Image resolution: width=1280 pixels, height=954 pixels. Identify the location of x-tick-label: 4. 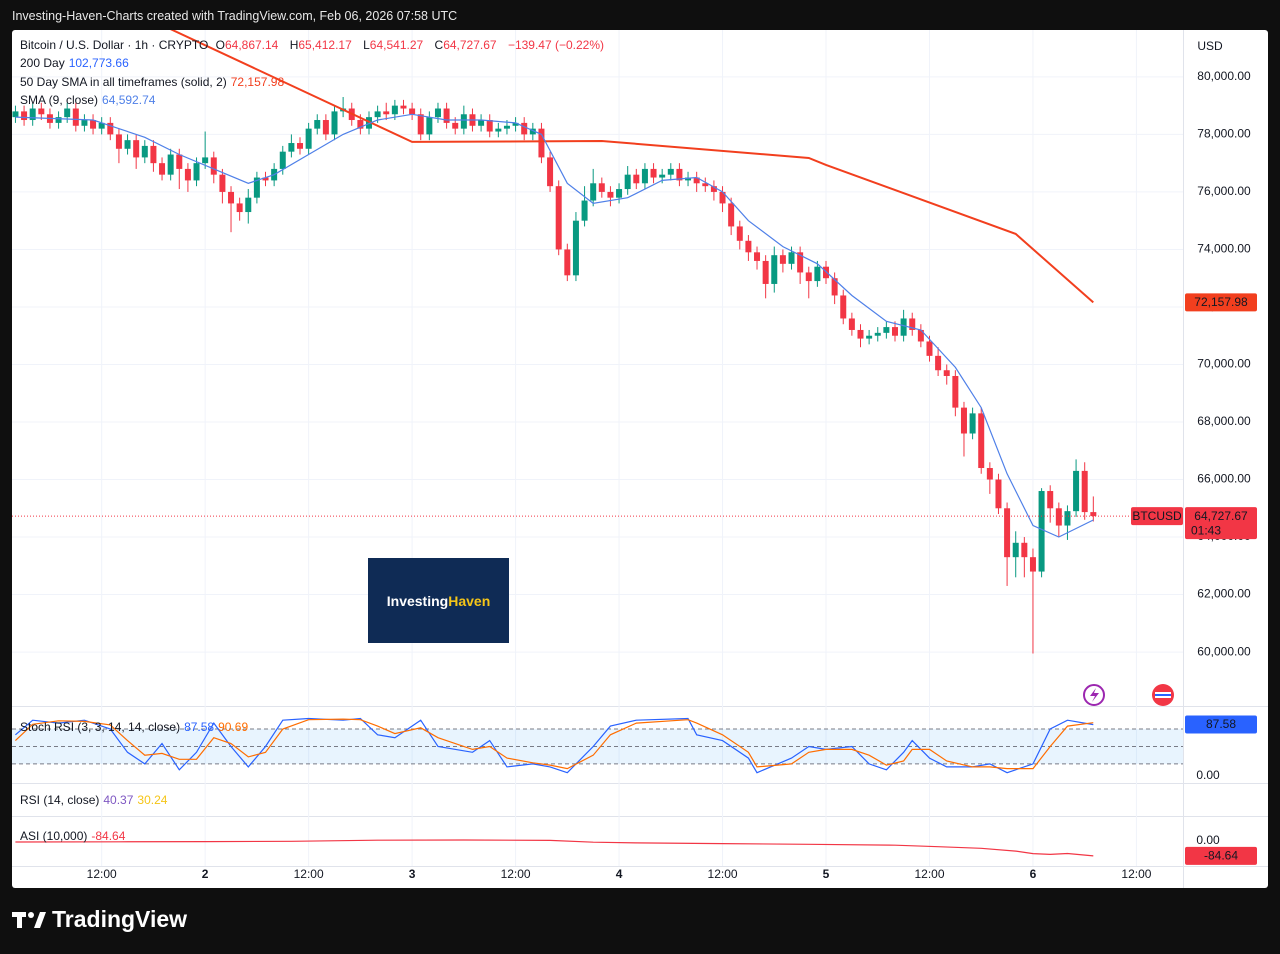
(619, 874).